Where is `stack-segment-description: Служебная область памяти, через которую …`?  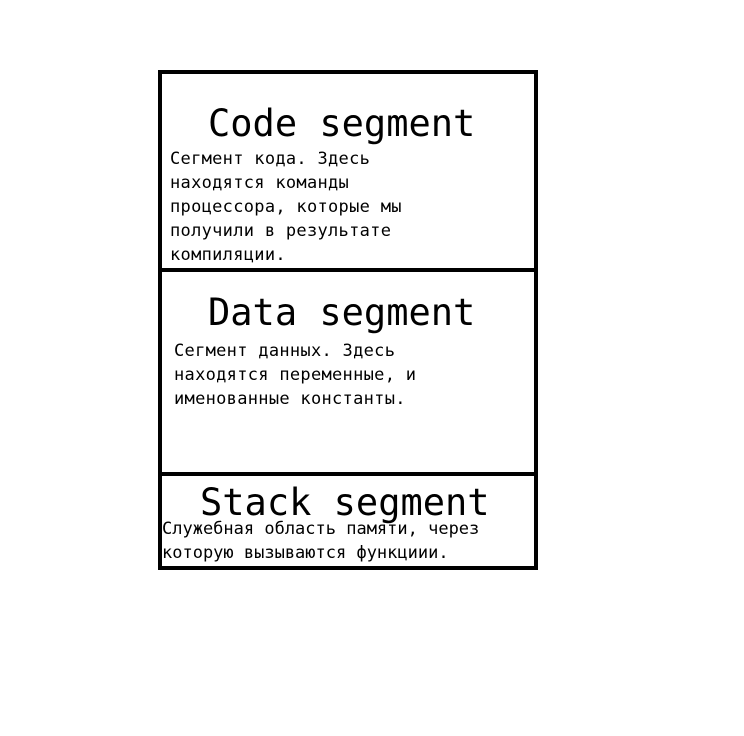
stack-segment-description: Служебная область памяти, через которую … is located at coordinates (321, 541).